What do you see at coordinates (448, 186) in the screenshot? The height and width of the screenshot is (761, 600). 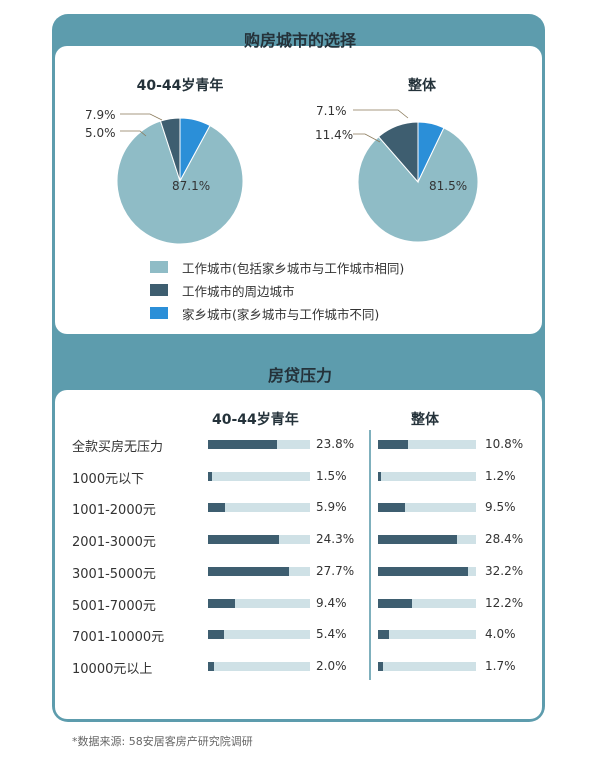 I see `pie-overall-label-work: 81.5%` at bounding box center [448, 186].